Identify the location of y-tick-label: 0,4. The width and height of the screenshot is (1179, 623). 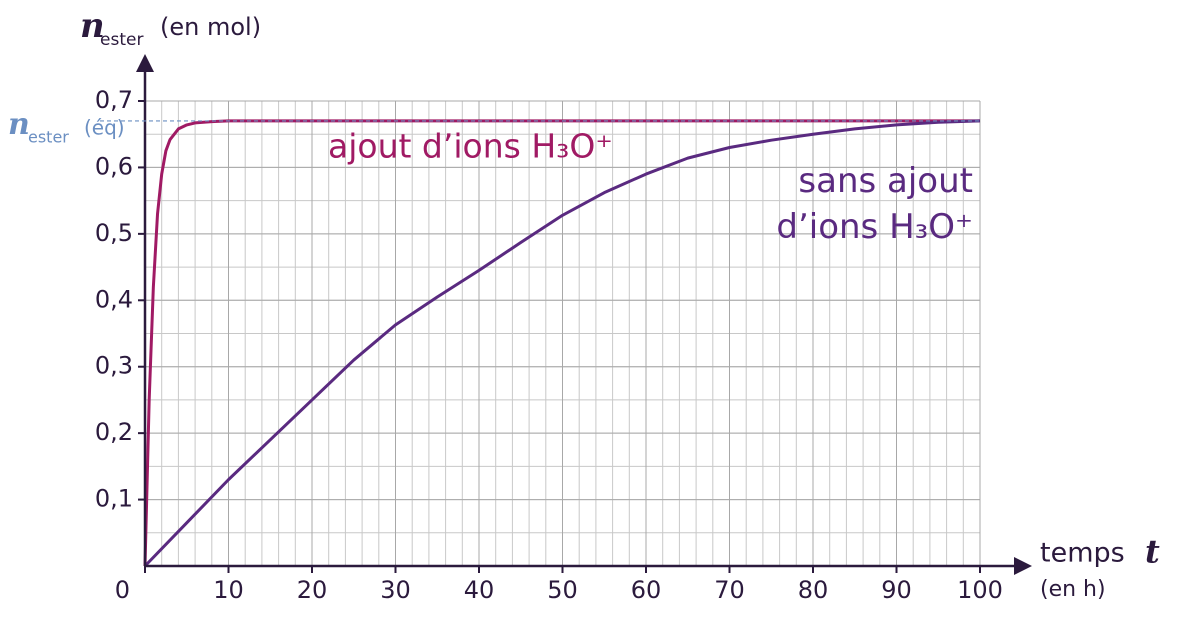
(114, 299).